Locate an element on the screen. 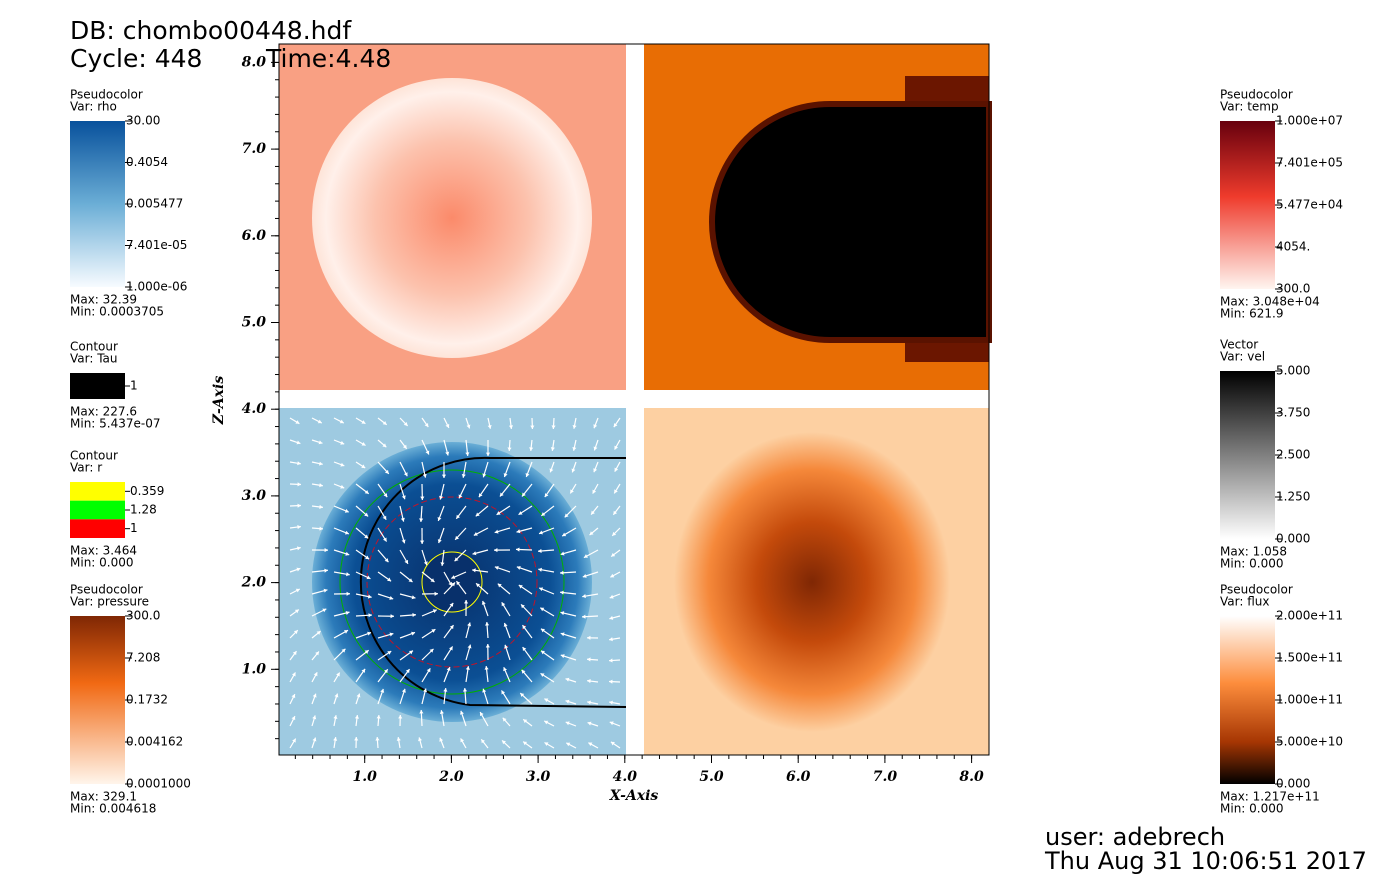 The width and height of the screenshot is (1395, 890). colorbar-label: 0.004162 is located at coordinates (154, 742).